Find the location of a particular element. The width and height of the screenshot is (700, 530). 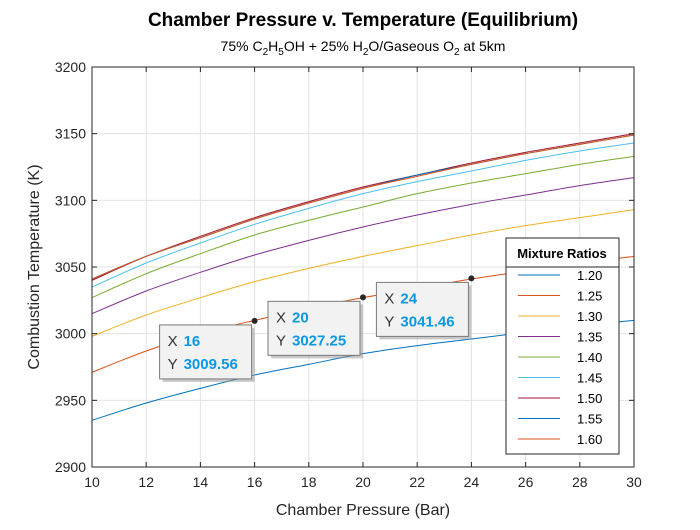

y-tick-label: 3000 is located at coordinates (70, 334).